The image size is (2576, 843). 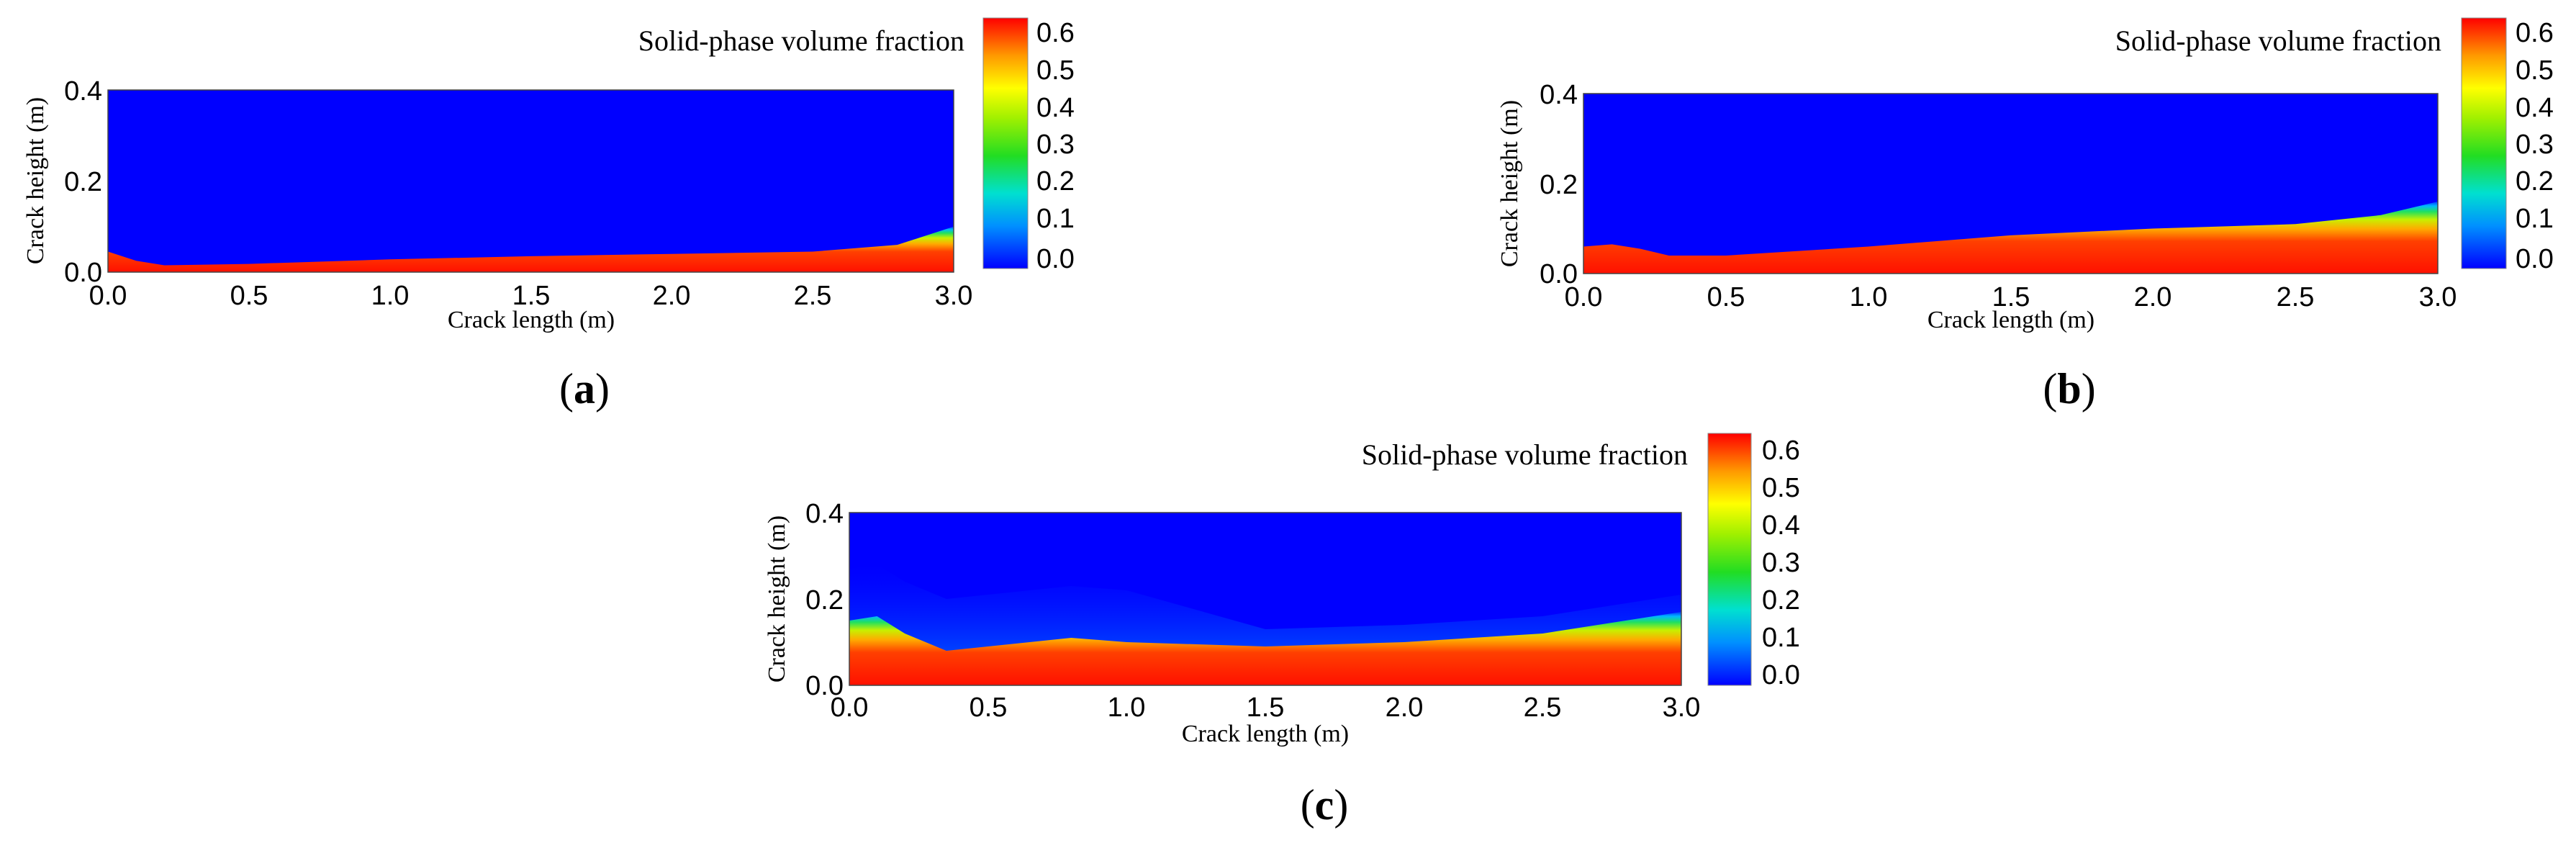 What do you see at coordinates (1559, 185) in the screenshot?
I see `panel-b-y-tick: 0.2` at bounding box center [1559, 185].